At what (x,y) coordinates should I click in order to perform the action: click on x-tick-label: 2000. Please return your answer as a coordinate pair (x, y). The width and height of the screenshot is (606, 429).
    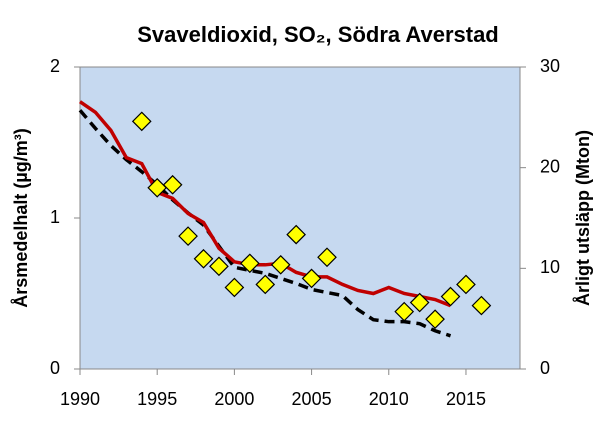
    Looking at the image, I should click on (234, 399).